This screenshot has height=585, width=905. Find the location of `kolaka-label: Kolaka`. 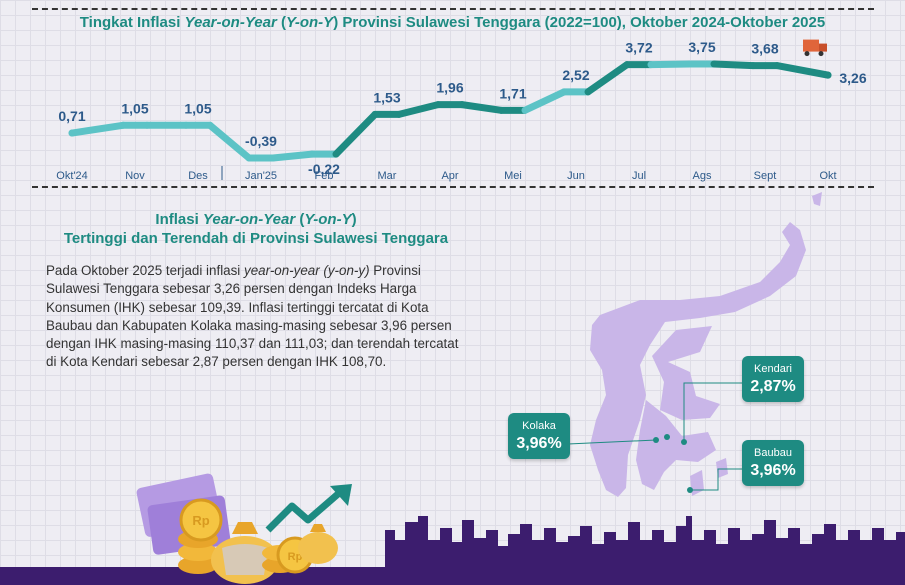

kolaka-label: Kolaka is located at coordinates (539, 426).